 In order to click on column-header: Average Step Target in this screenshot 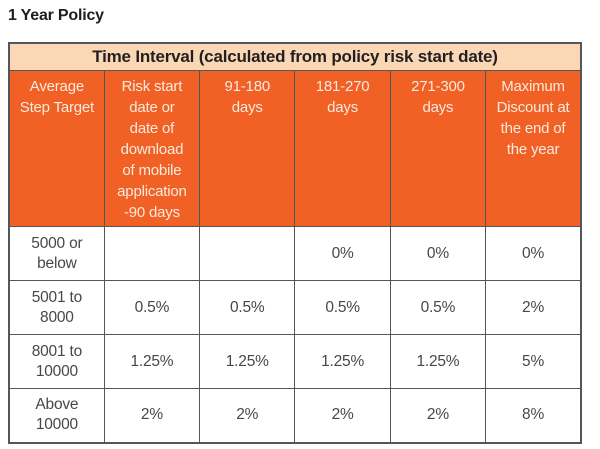, I will do `click(56, 148)`.